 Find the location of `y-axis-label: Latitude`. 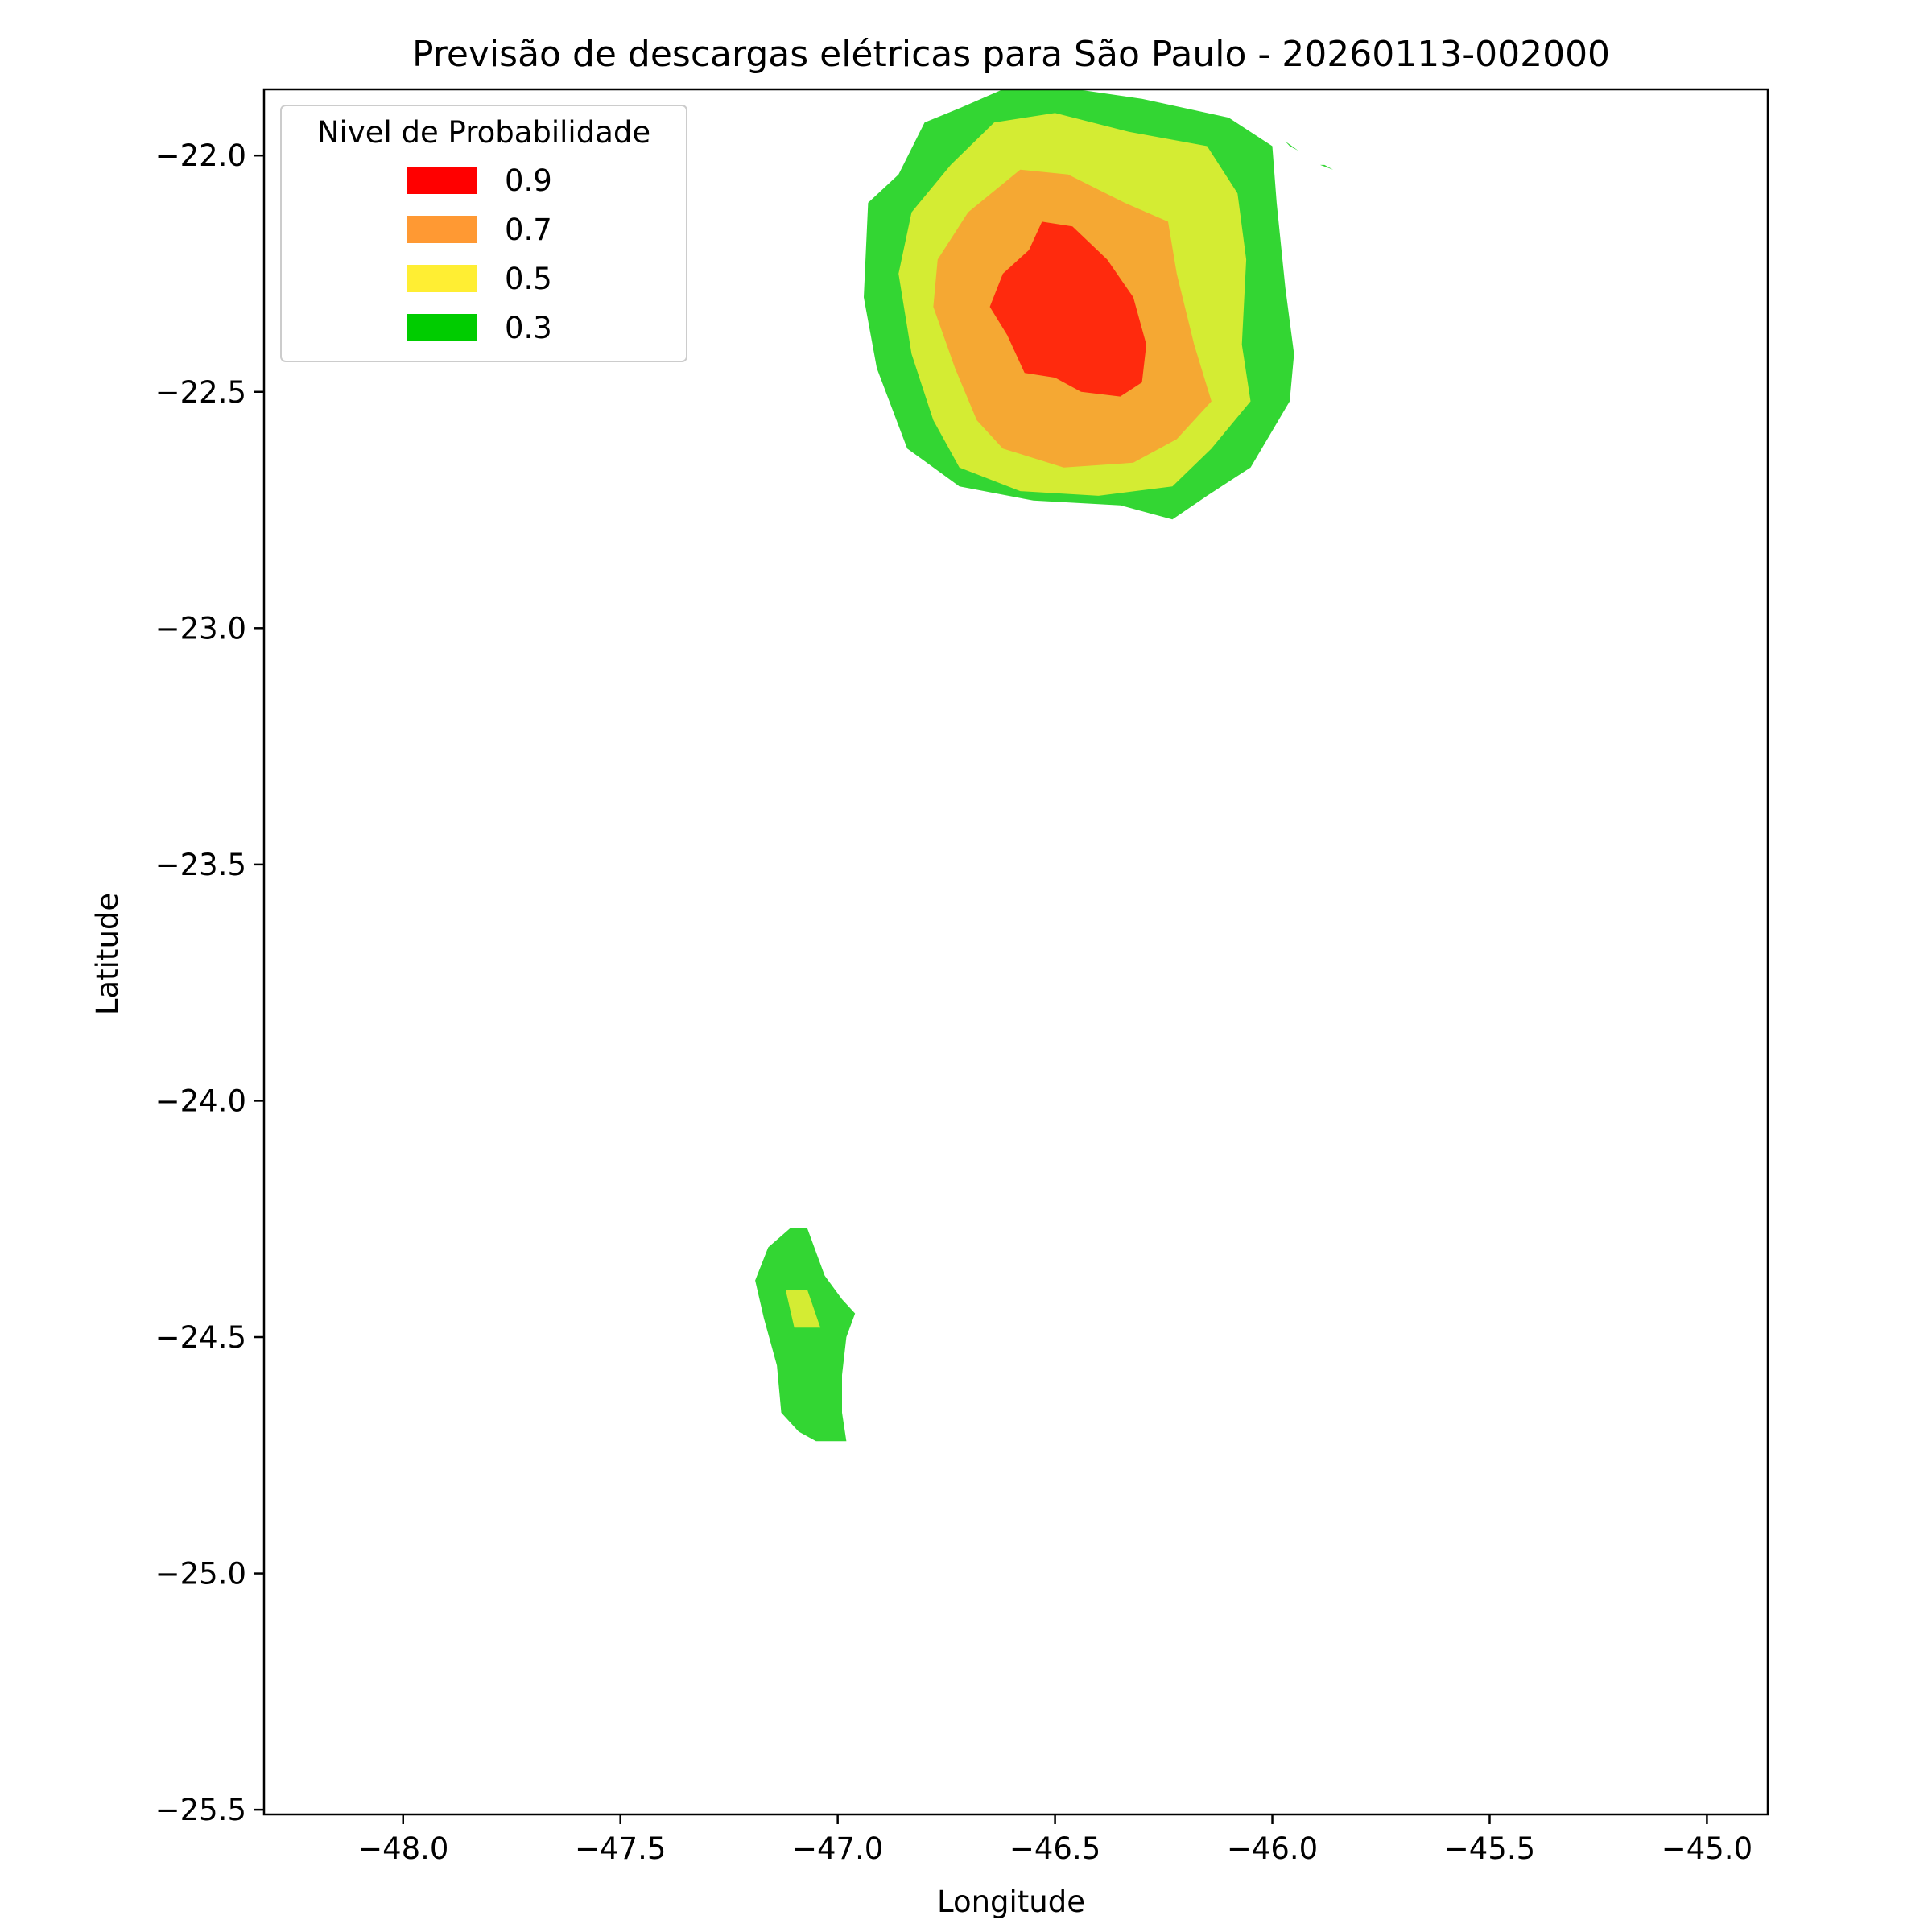

y-axis-label: Latitude is located at coordinates (107, 954).